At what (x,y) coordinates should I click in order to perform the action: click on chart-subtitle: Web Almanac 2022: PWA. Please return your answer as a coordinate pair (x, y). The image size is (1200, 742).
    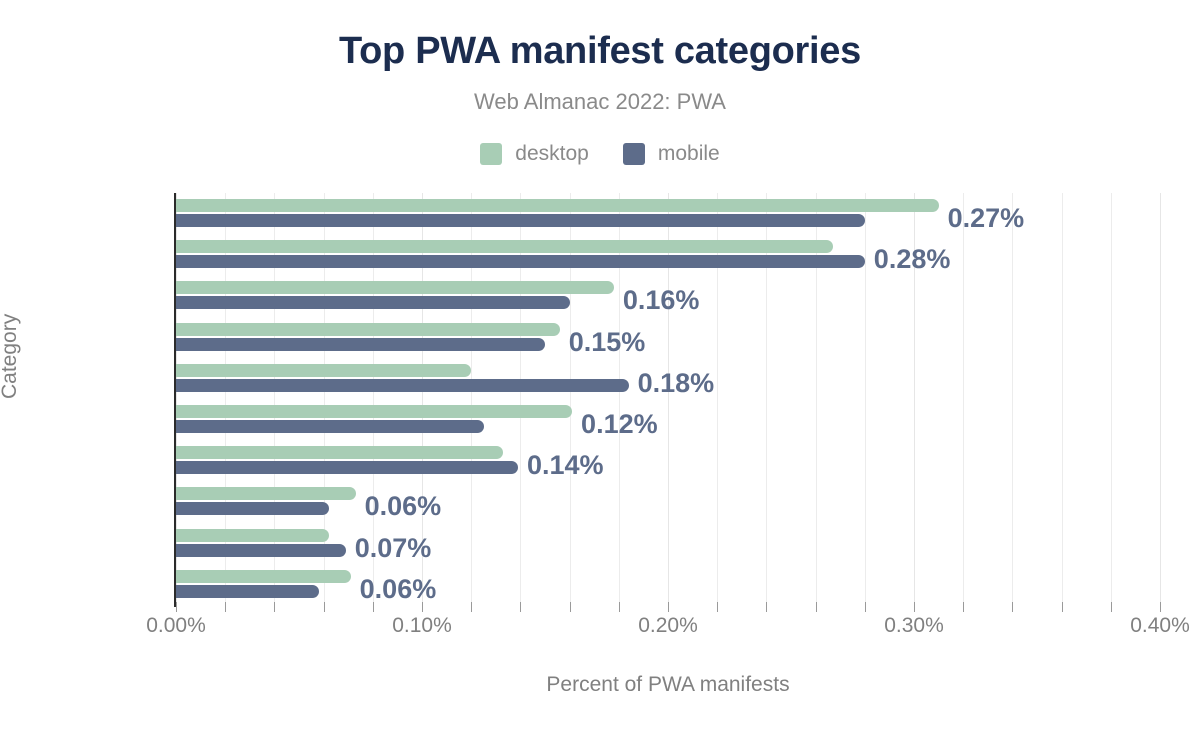
    Looking at the image, I should click on (600, 101).